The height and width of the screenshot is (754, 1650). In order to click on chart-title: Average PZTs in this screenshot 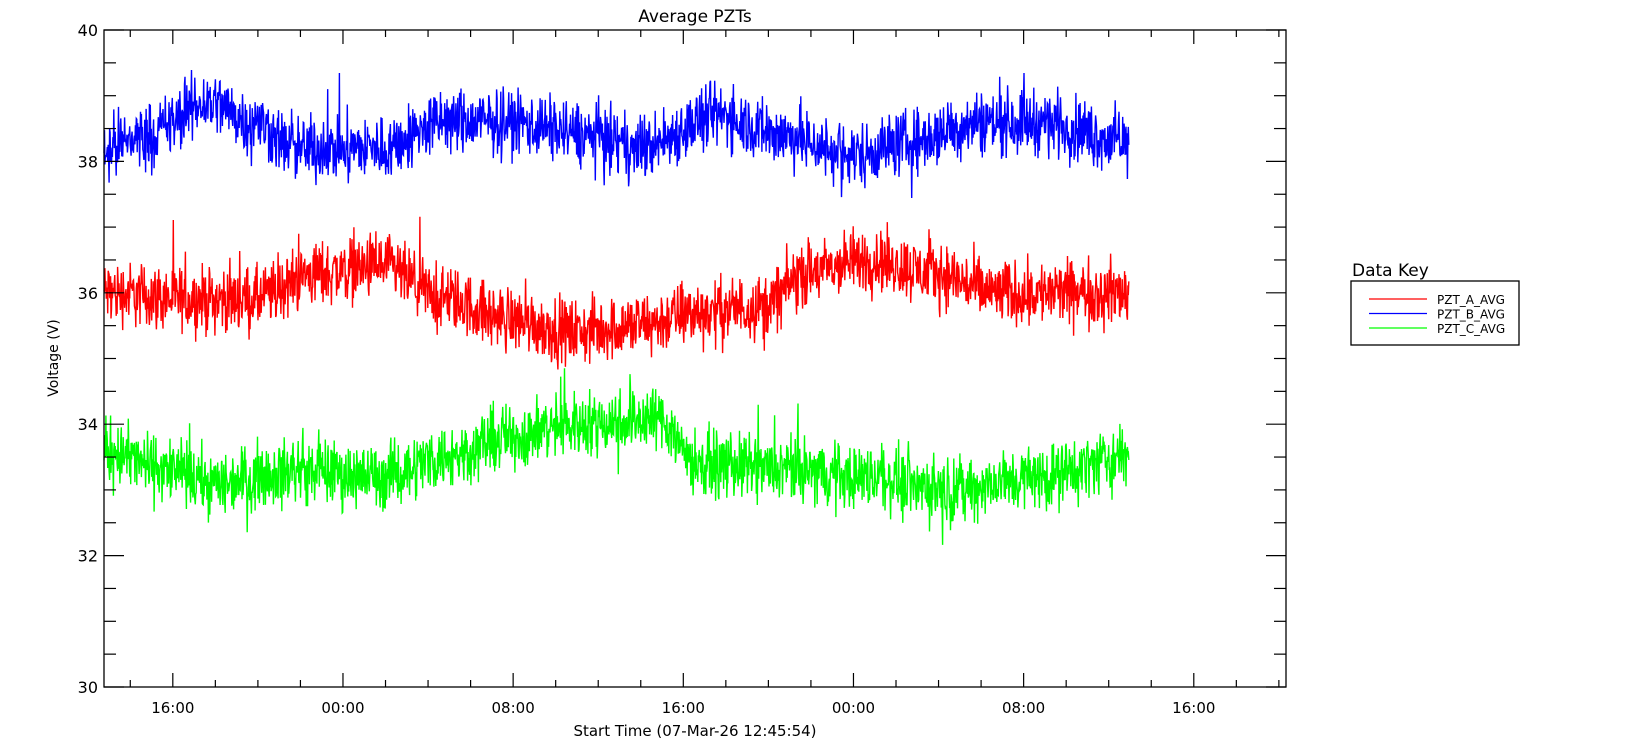, I will do `click(695, 17)`.